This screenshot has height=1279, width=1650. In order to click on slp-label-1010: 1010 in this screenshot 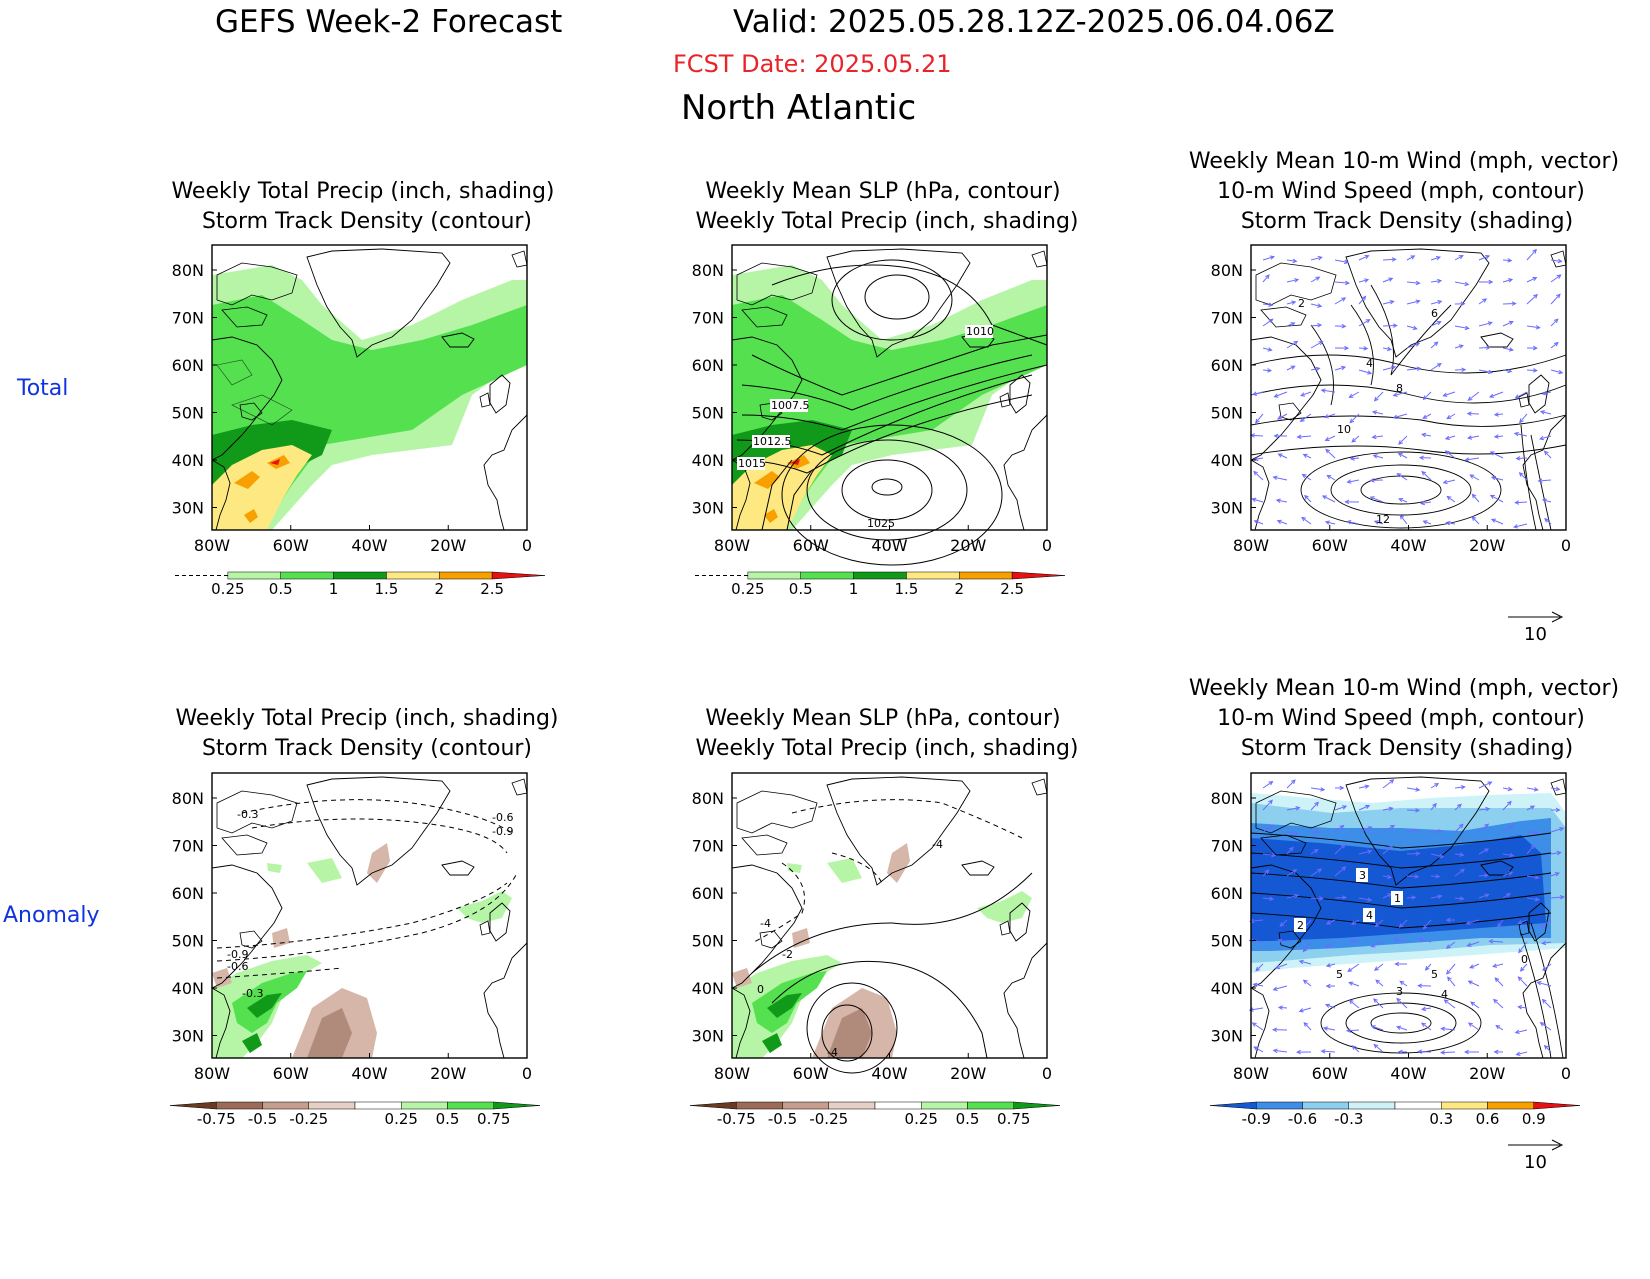, I will do `click(980, 331)`.